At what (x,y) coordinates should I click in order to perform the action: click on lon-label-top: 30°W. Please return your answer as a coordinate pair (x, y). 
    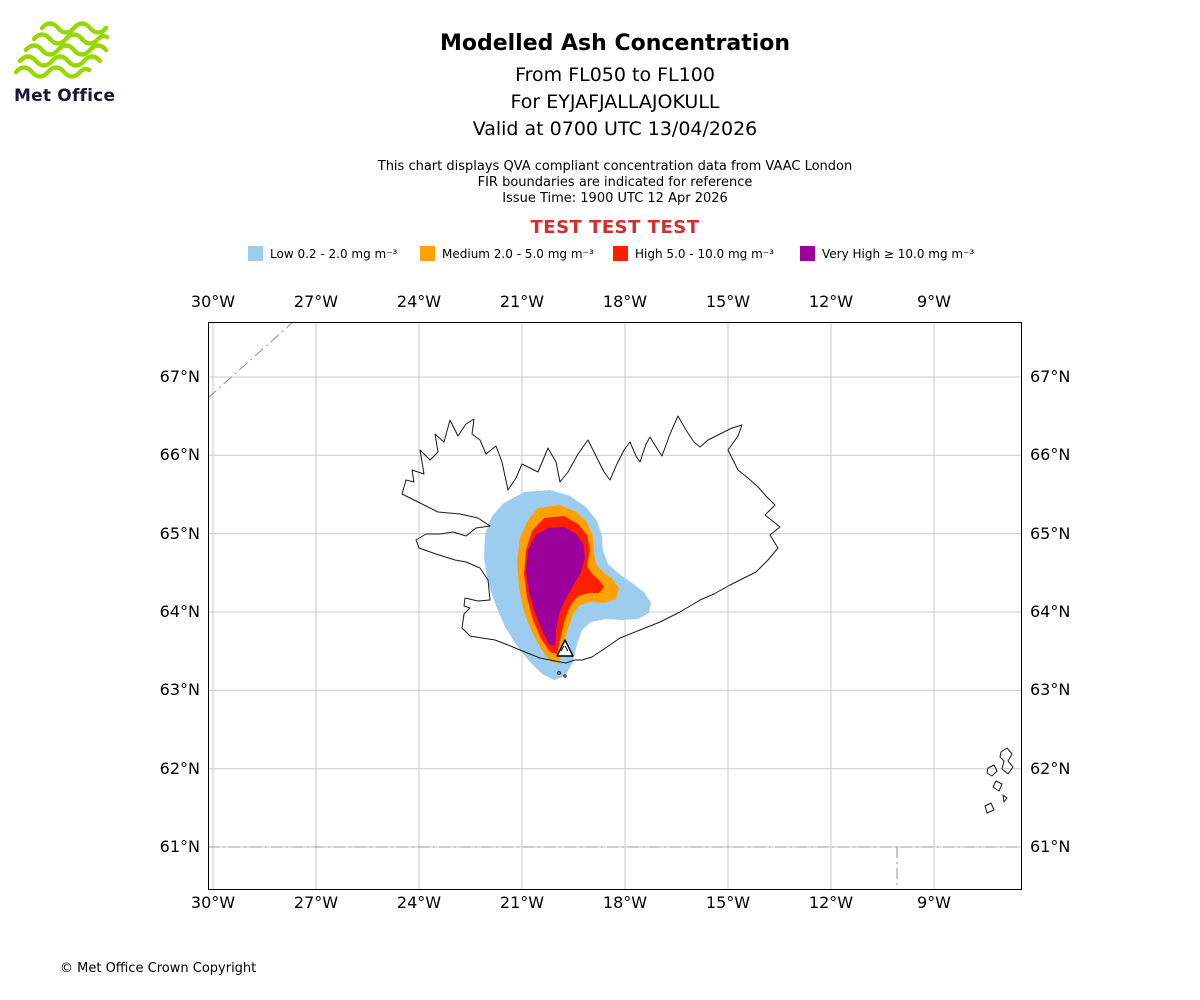
    Looking at the image, I should click on (213, 301).